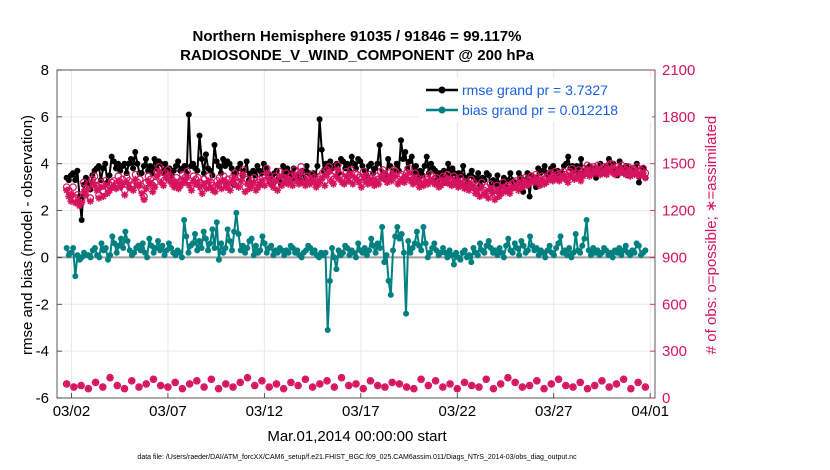 This screenshot has width=830, height=470. I want to click on y-right-tick-label: 300, so click(674, 351).